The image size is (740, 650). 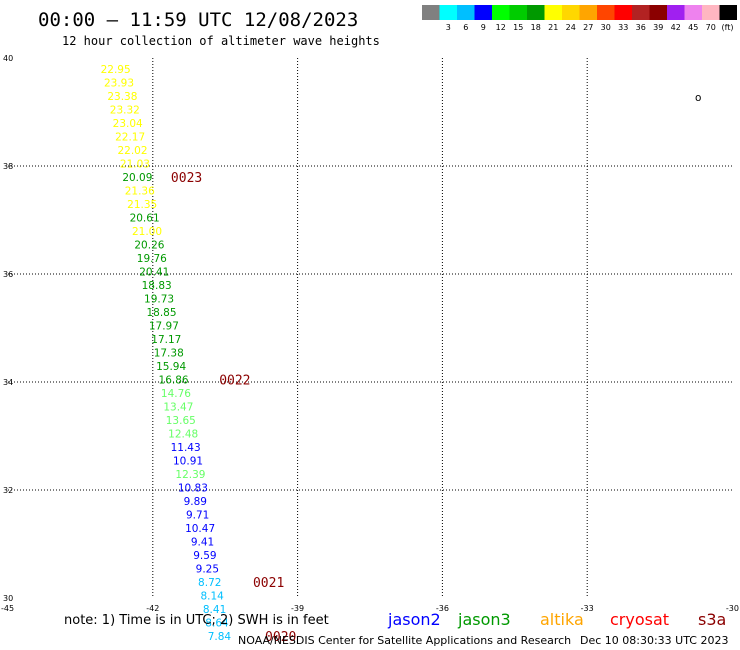 I want to click on colorbar-unit: (ft), so click(x=728, y=27).